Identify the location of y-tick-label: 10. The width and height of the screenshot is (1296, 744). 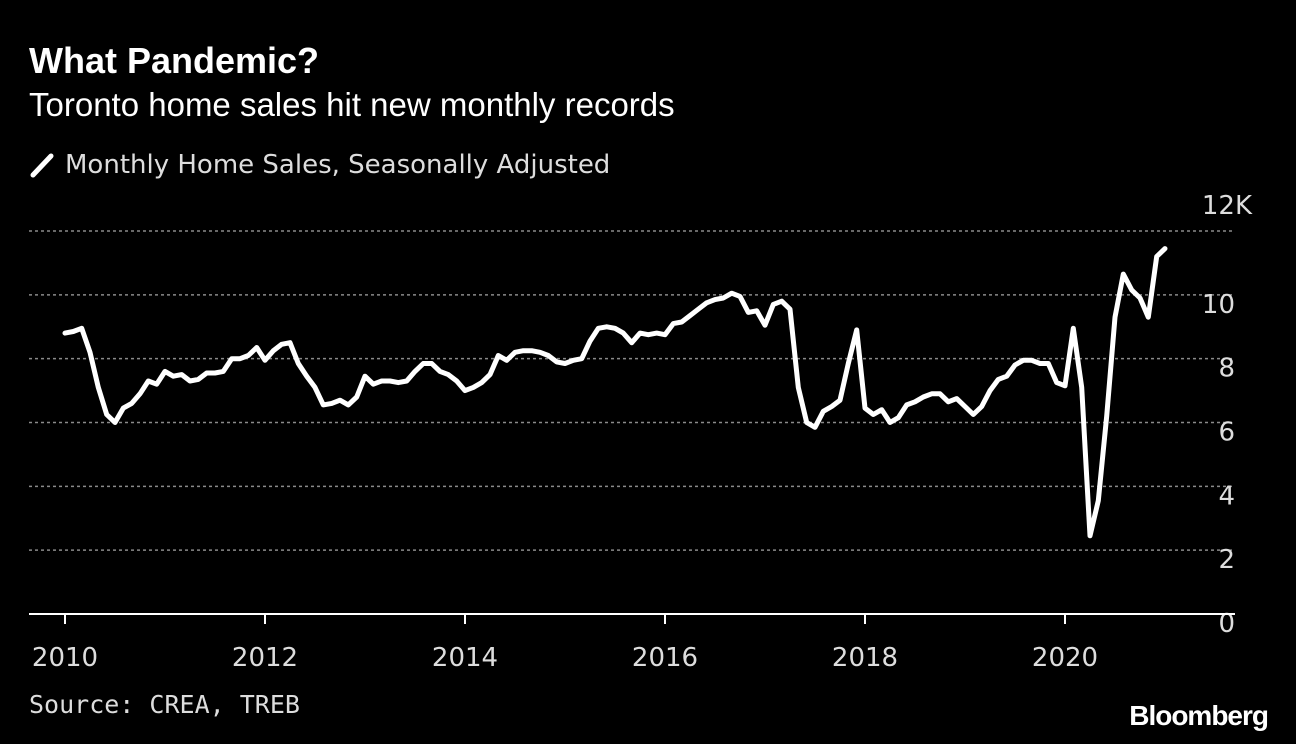
(1218, 305).